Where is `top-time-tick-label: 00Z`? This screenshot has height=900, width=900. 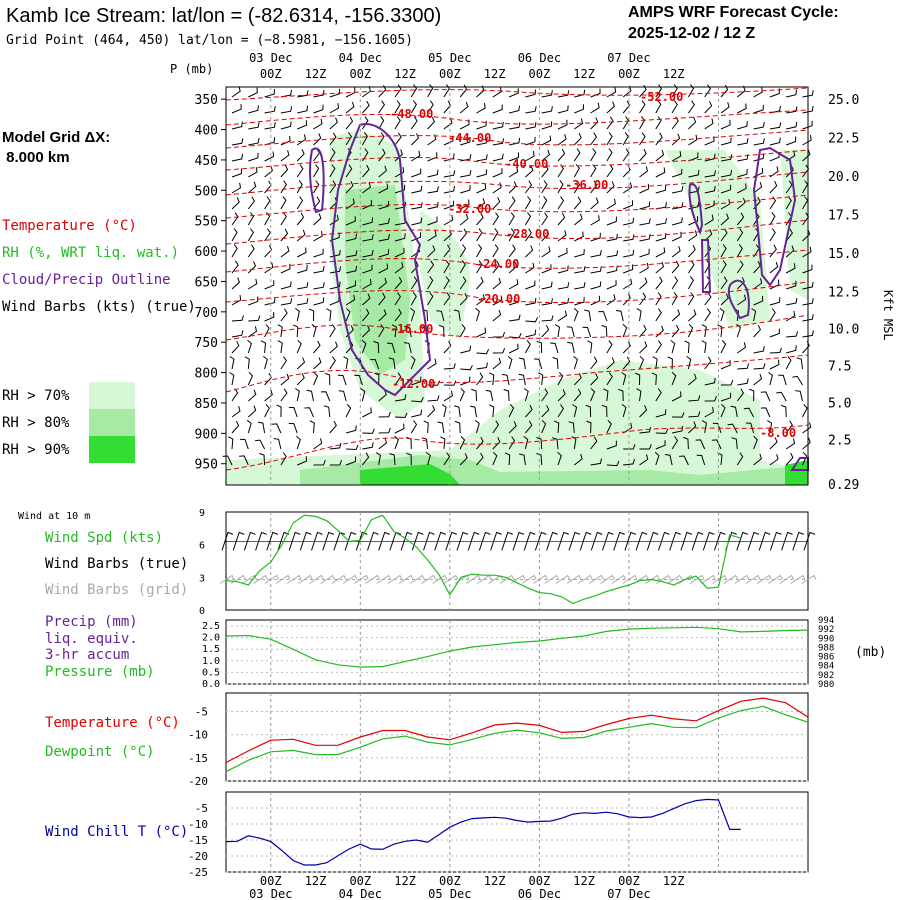 top-time-tick-label: 00Z is located at coordinates (629, 74).